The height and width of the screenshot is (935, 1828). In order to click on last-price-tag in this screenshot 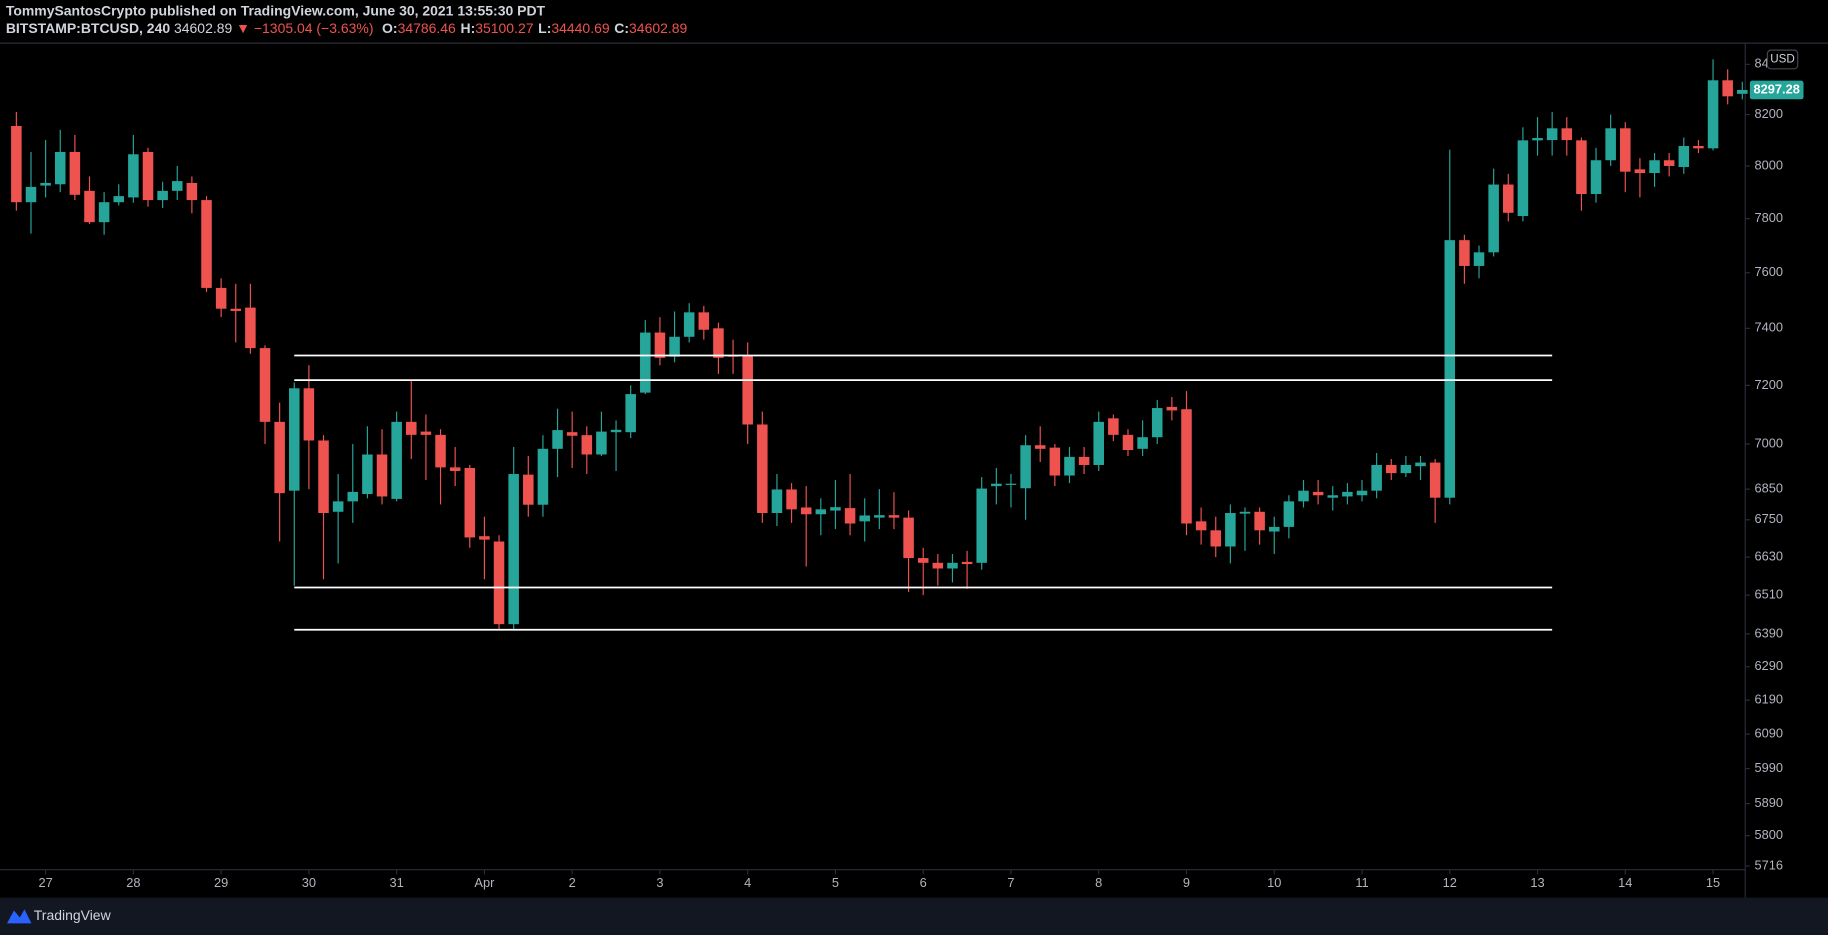, I will do `click(1776, 90)`.